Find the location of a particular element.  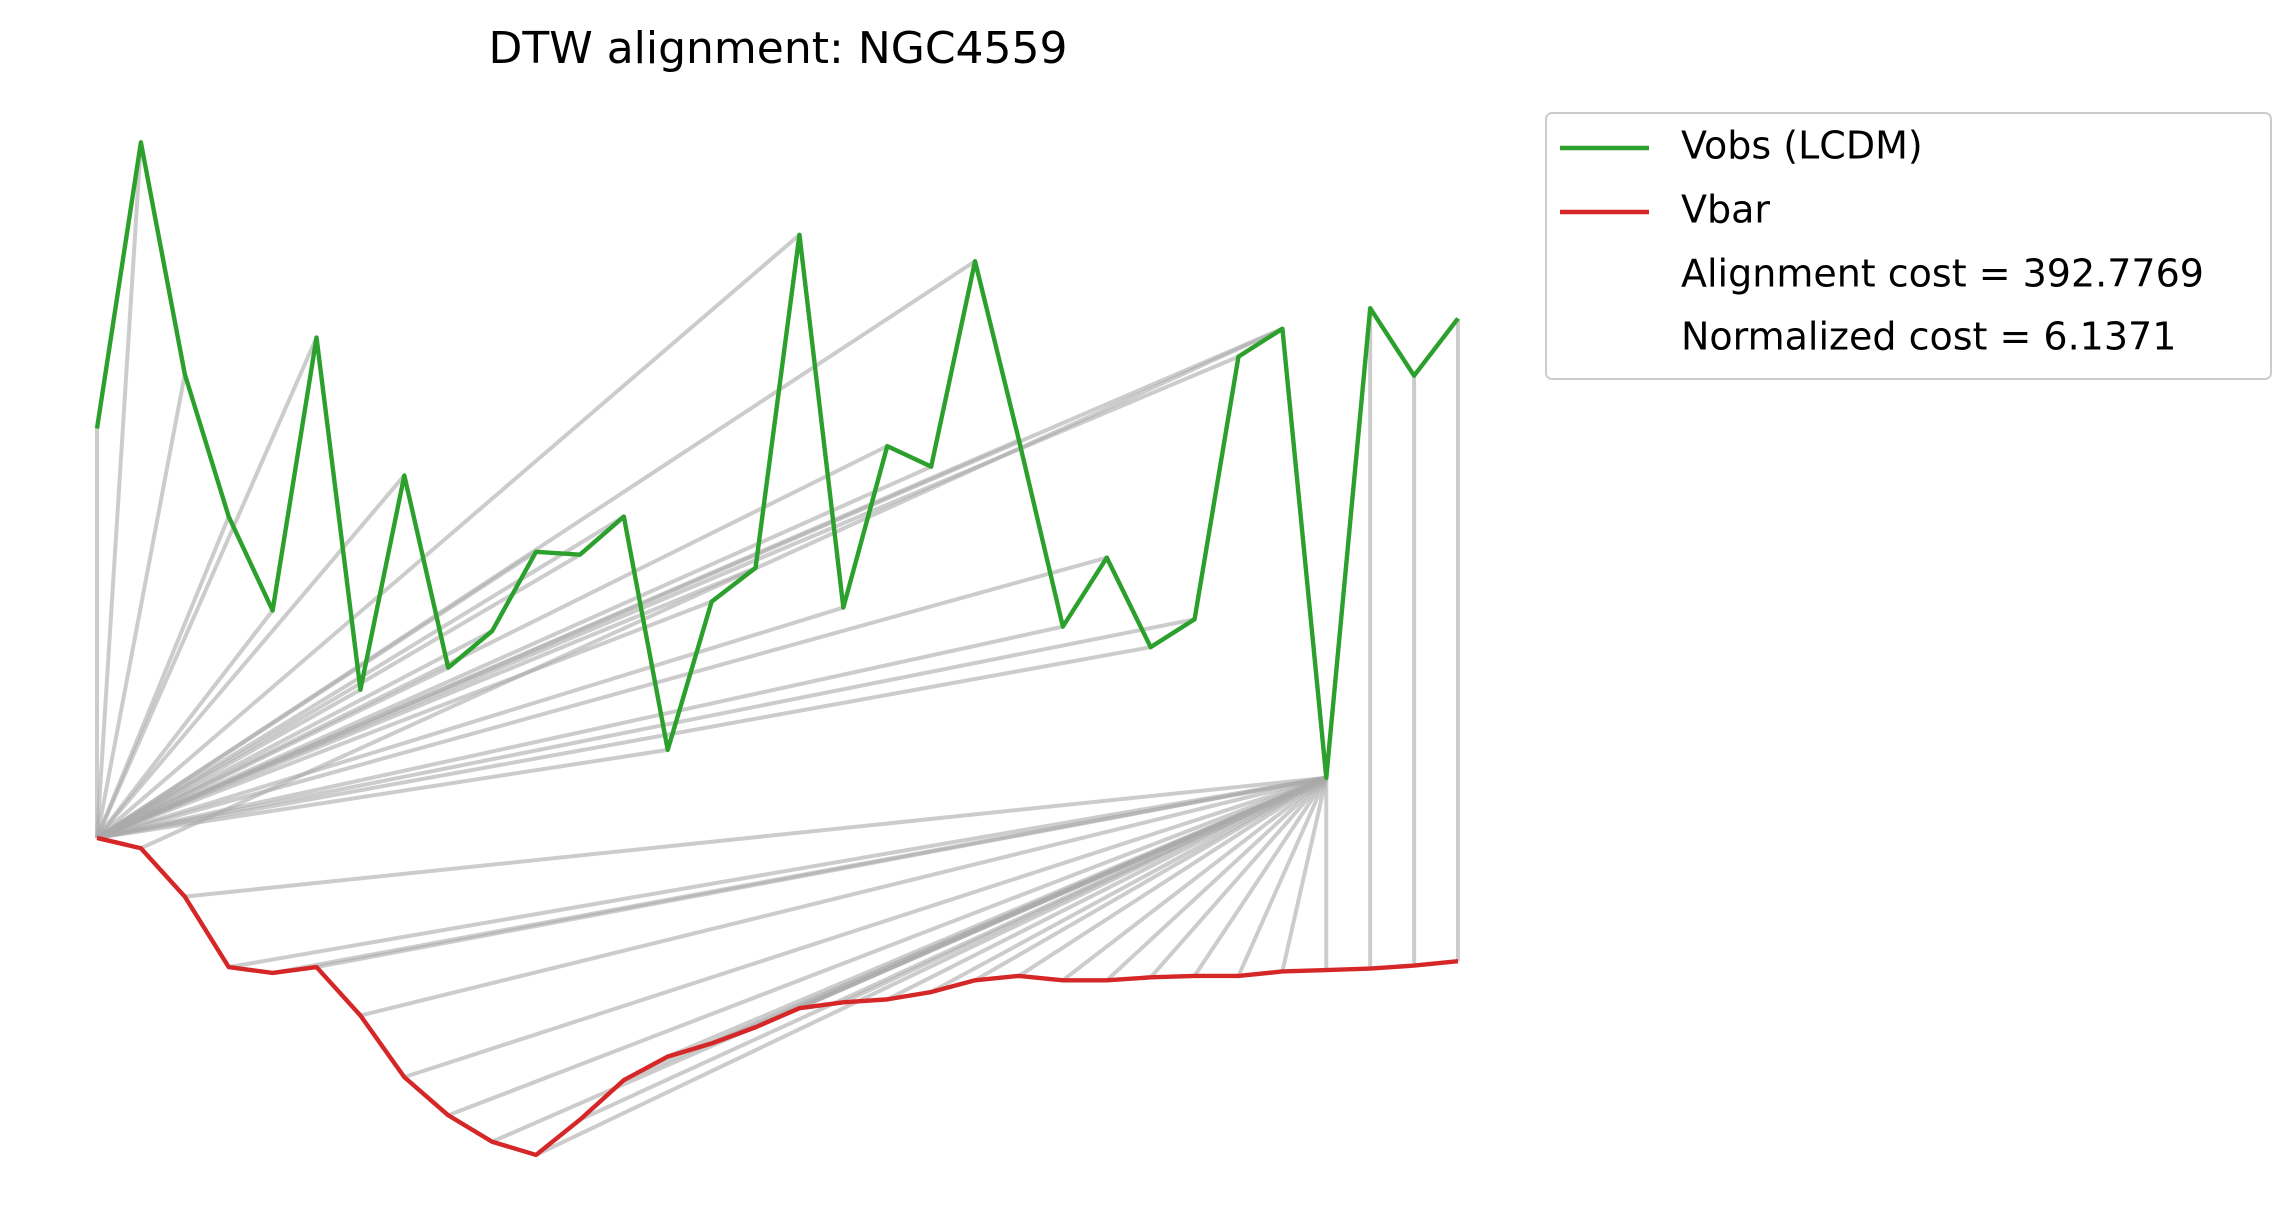

chart-title: DTW alignment: NGC4559 is located at coordinates (777, 48).